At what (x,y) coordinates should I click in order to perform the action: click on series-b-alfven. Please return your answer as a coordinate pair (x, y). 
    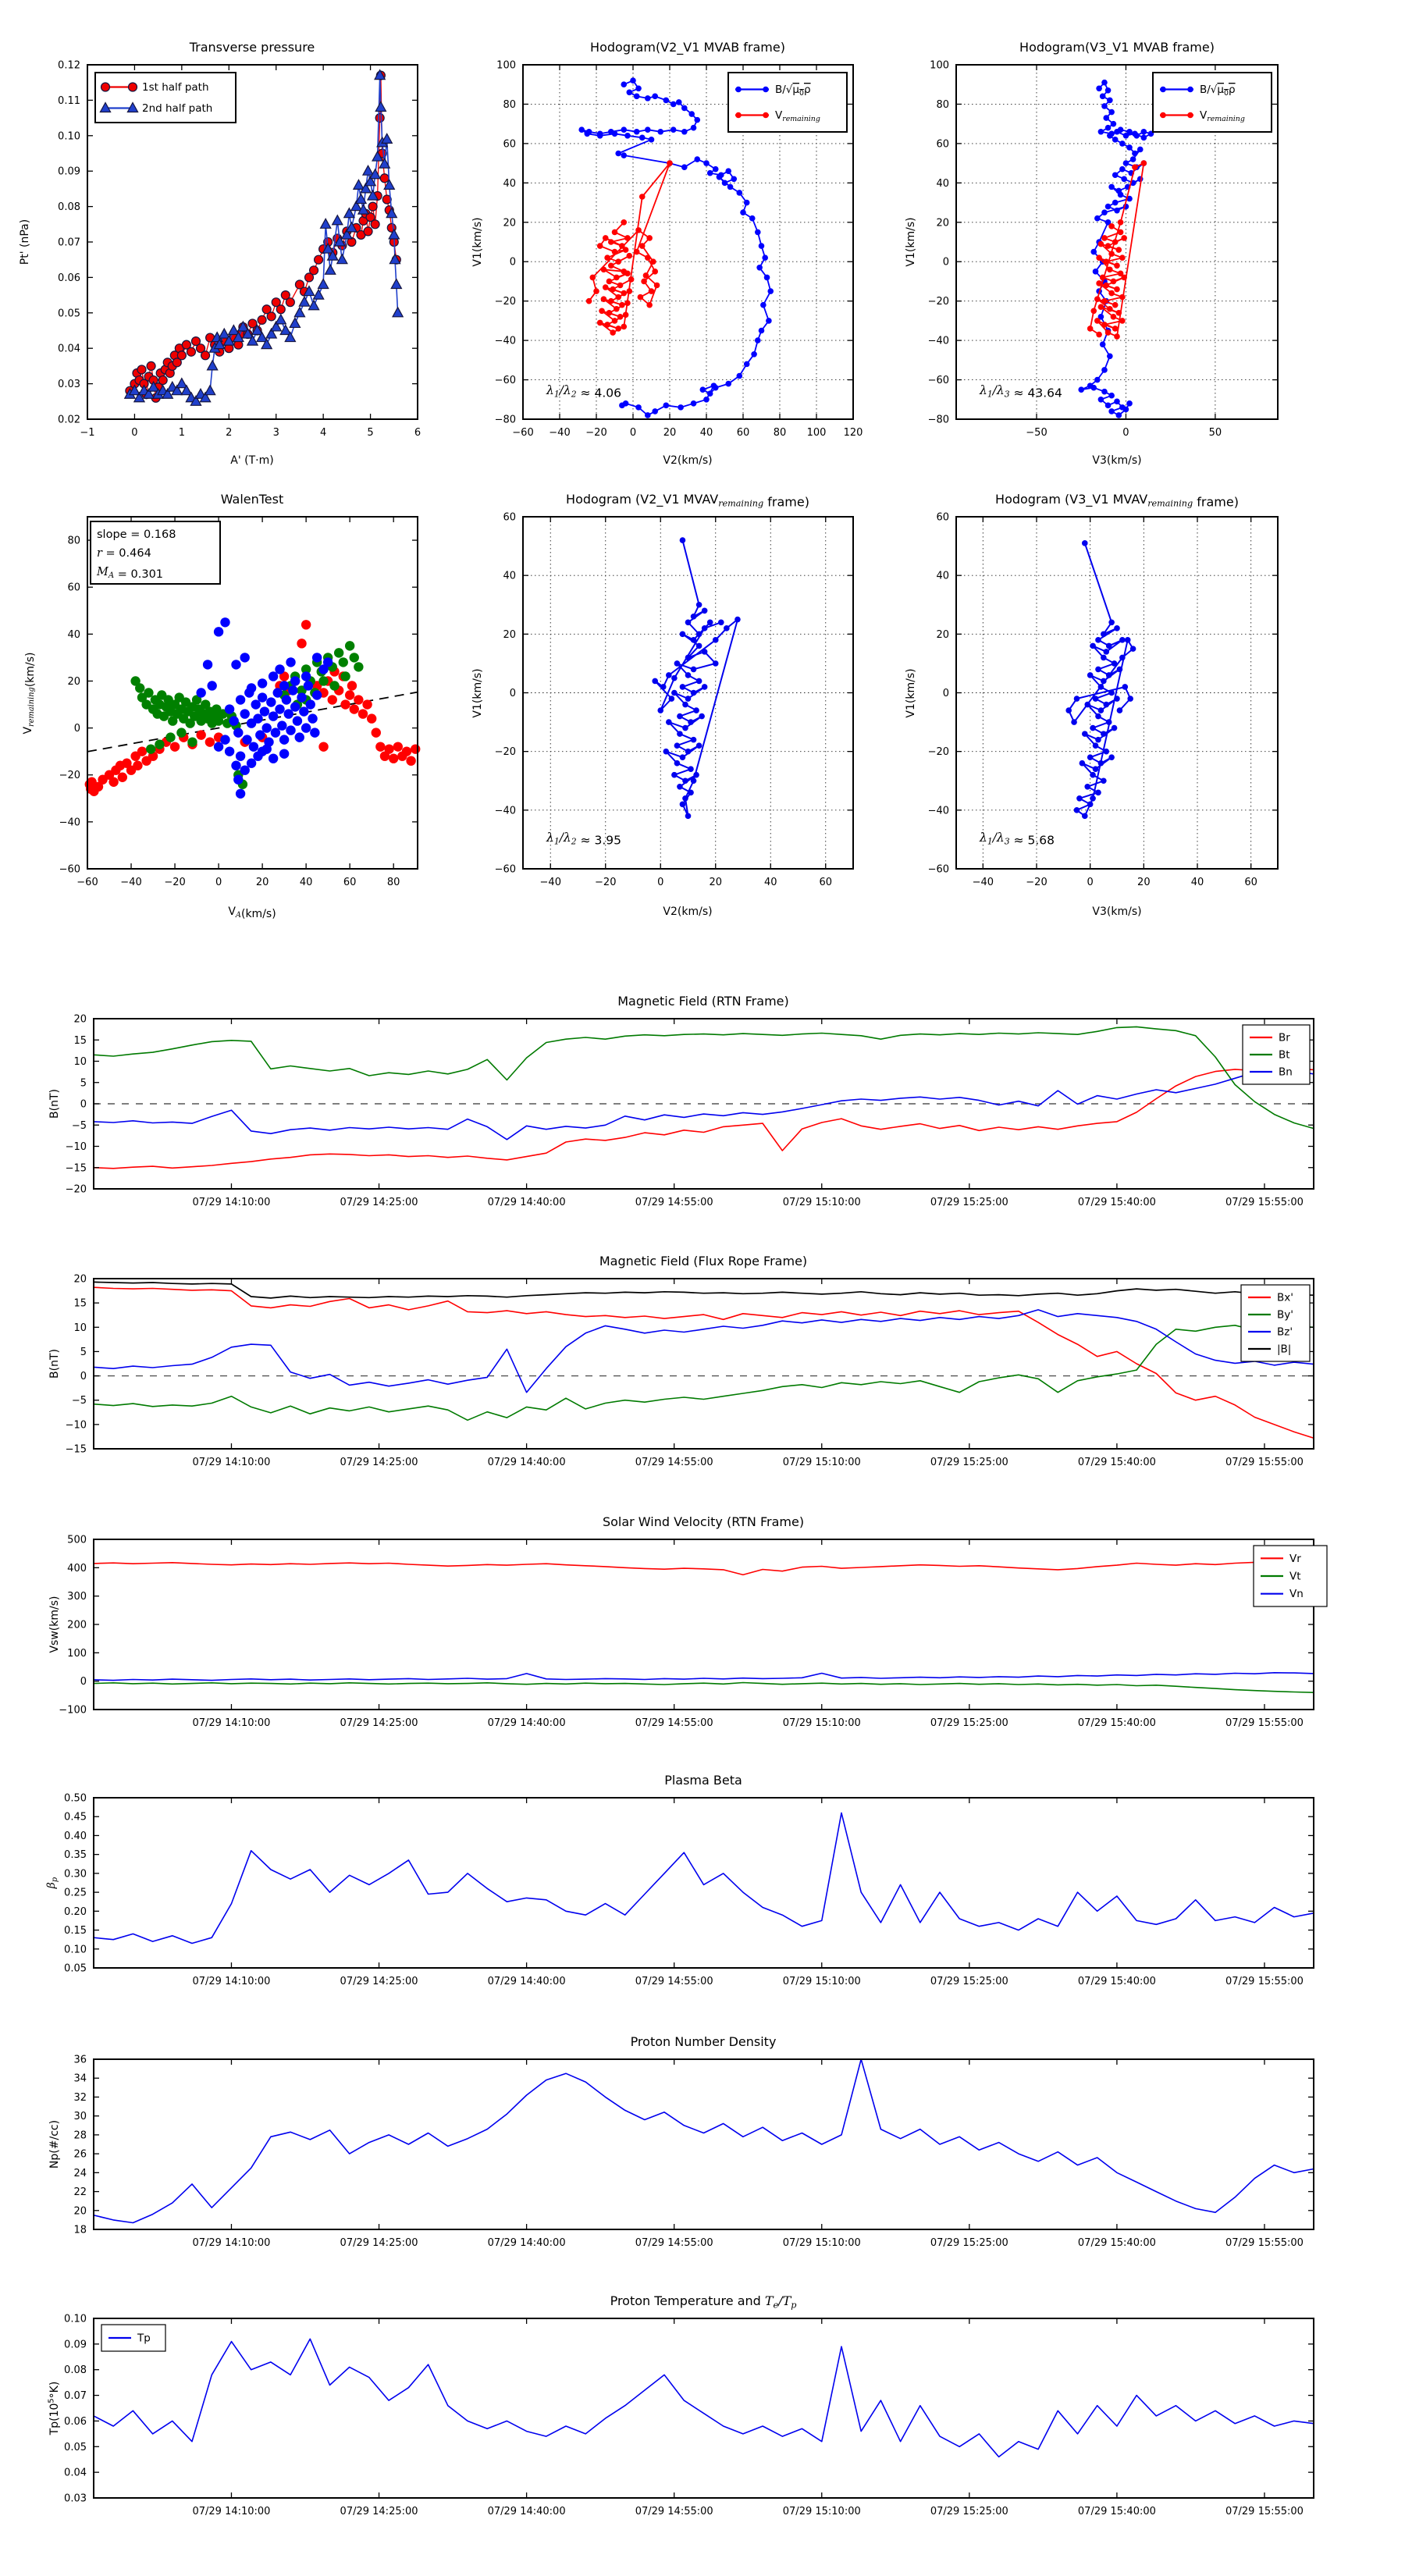
    Looking at the image, I should click on (1116, 248).